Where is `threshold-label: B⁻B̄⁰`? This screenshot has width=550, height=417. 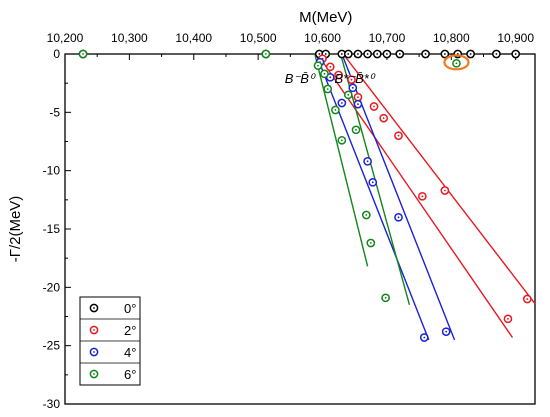
threshold-label: B⁻B̄⁰ is located at coordinates (300, 78).